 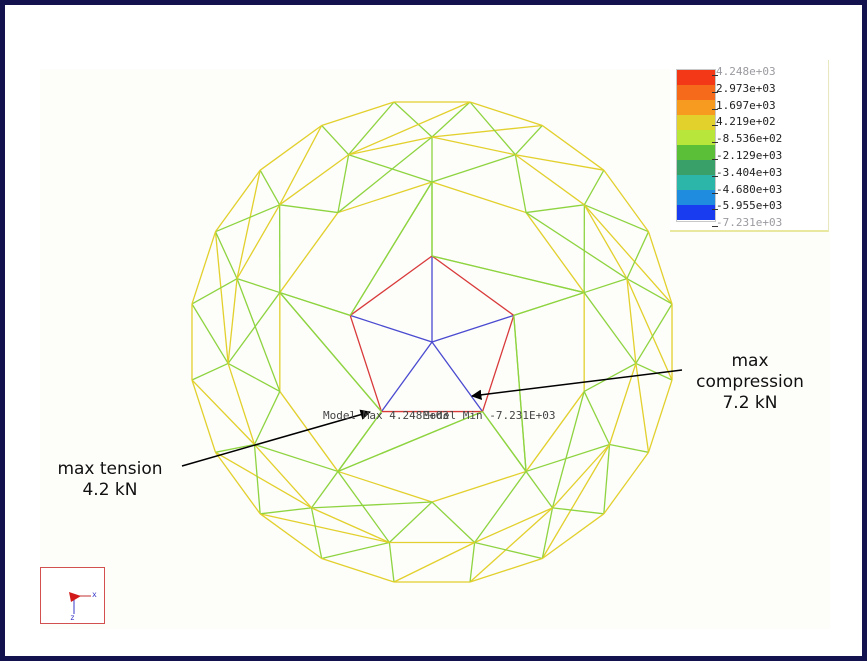 I want to click on legend-value: 2.973e+03, so click(x=746, y=88).